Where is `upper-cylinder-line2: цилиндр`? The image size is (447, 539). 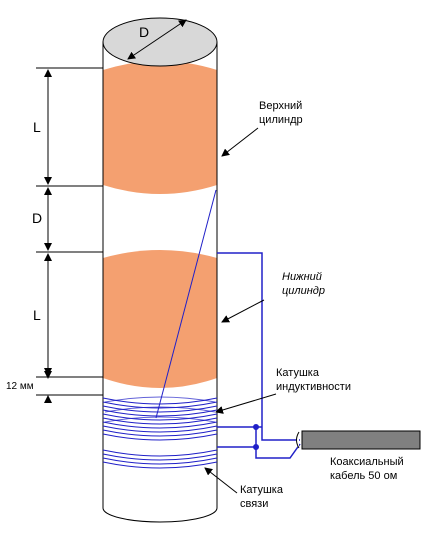
upper-cylinder-line2: цилиндр is located at coordinates (281, 120).